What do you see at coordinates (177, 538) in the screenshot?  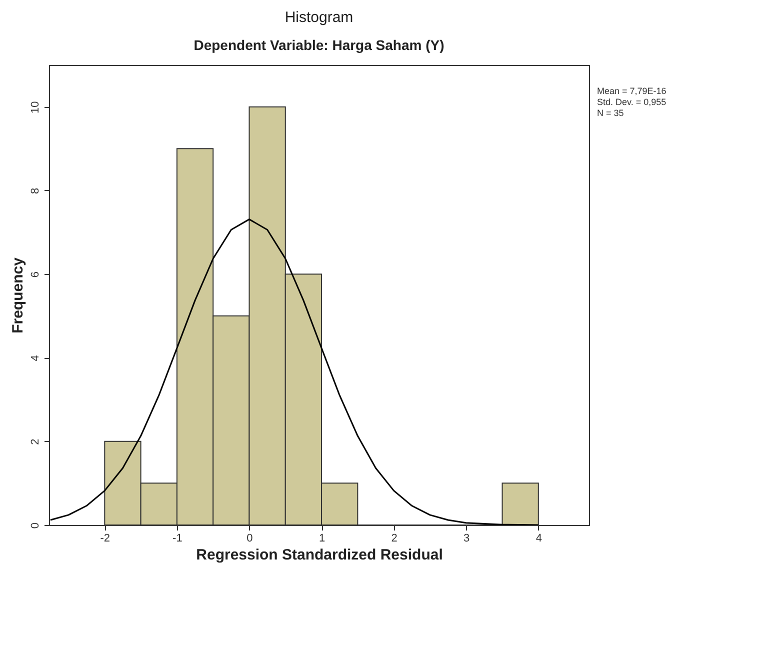 I see `x-tick-label: -1` at bounding box center [177, 538].